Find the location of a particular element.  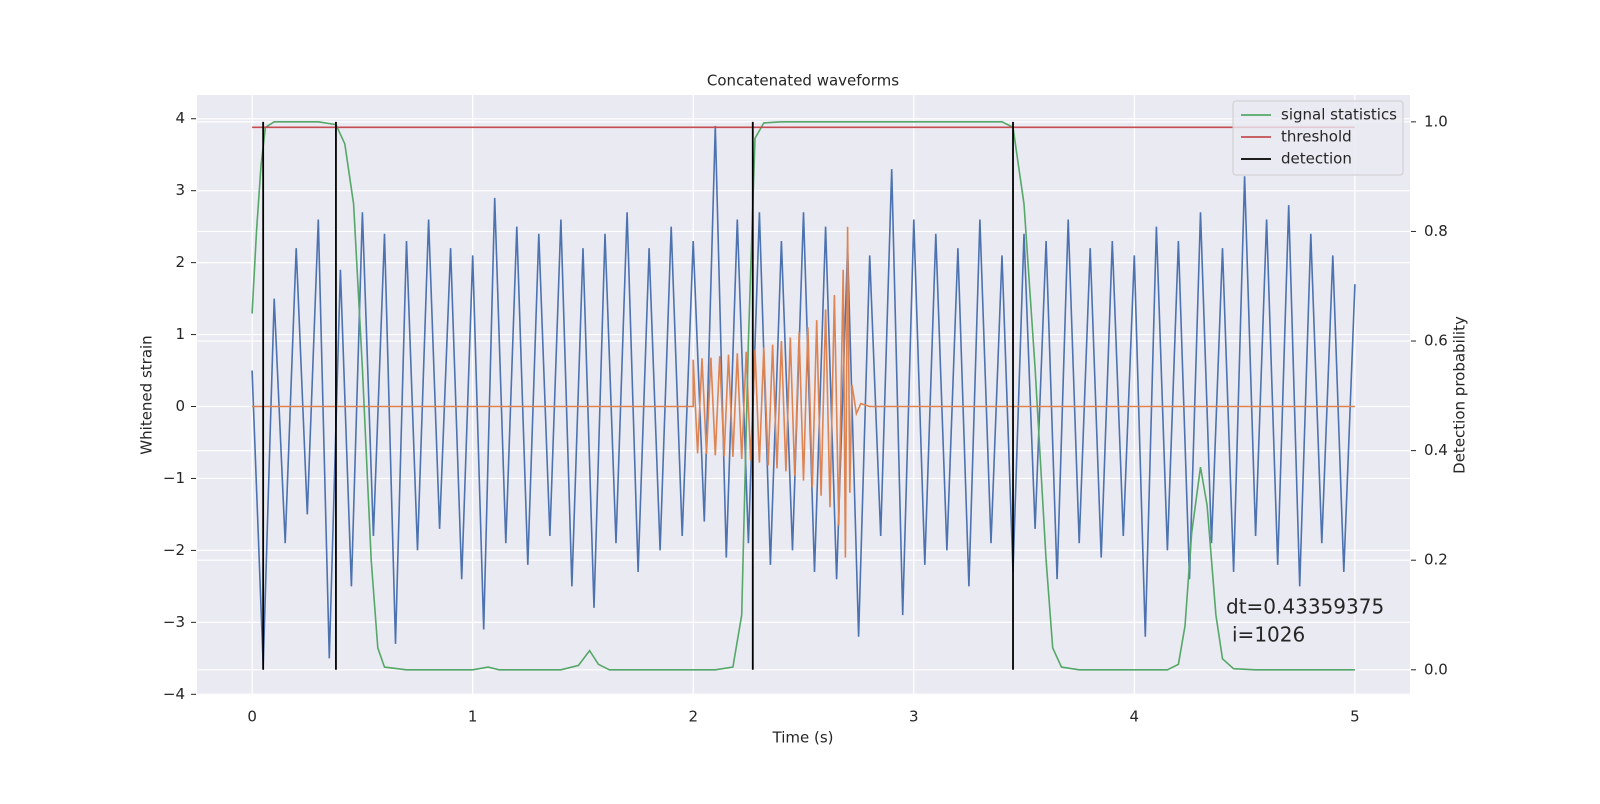

legend-label: threshold is located at coordinates (1316, 137).